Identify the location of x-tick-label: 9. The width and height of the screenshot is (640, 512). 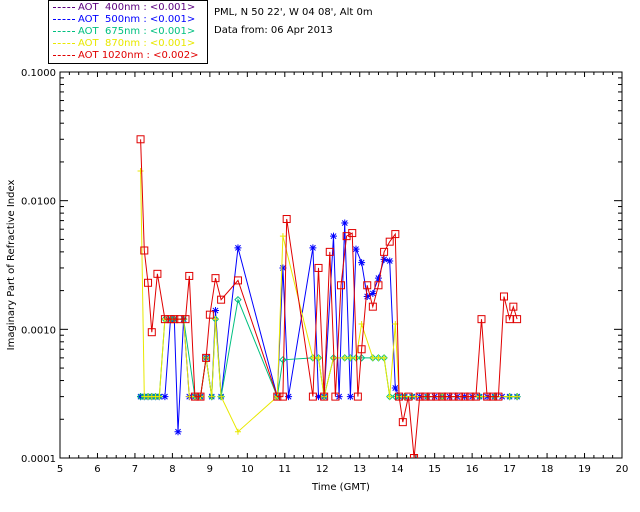
(210, 469).